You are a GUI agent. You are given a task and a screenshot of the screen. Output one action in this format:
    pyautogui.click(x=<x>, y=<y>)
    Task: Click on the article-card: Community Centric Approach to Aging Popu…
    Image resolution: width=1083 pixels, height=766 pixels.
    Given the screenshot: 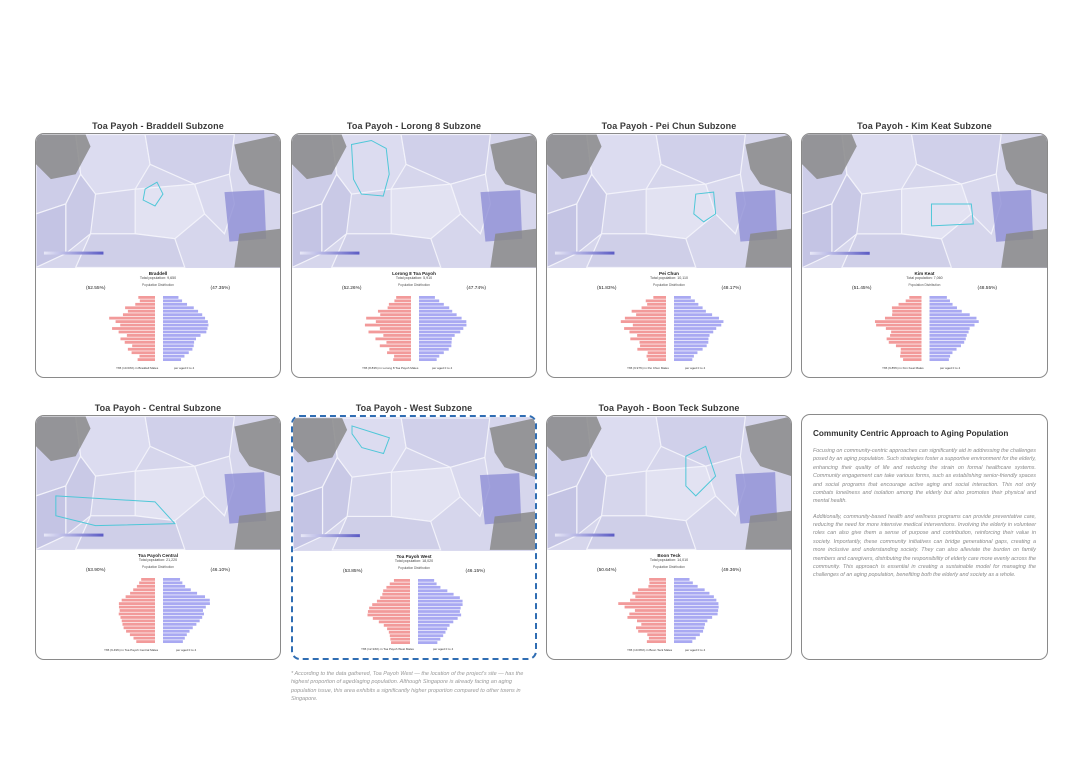 What is the action you would take?
    pyautogui.click(x=924, y=537)
    